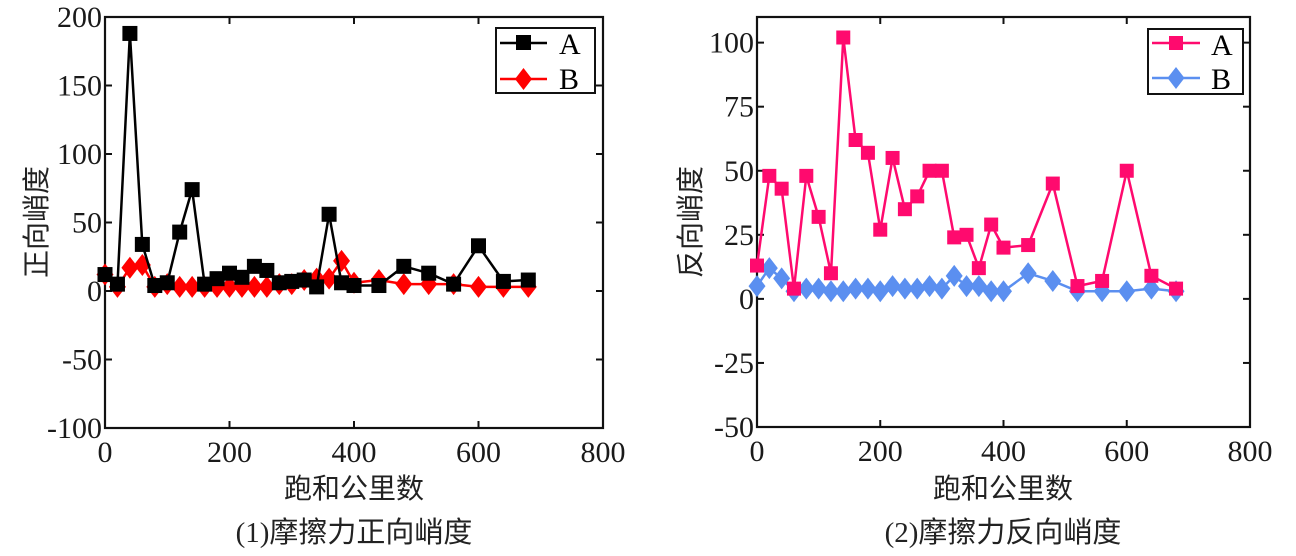  I want to click on x-tick-label: 0, so click(757, 451).